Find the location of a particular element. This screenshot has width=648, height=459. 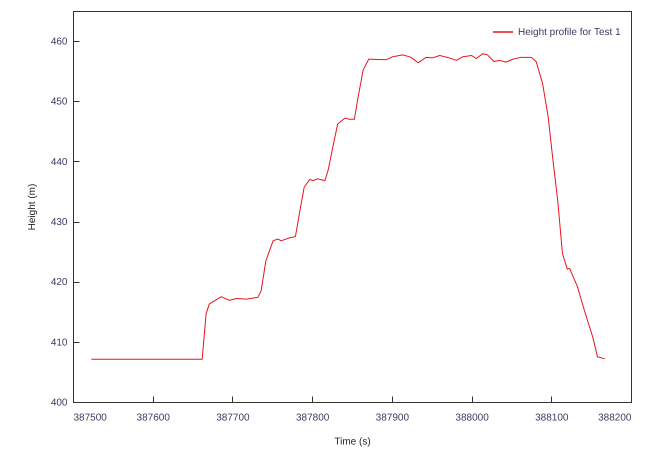

y-axis-title: Height (m) is located at coordinates (32, 207).